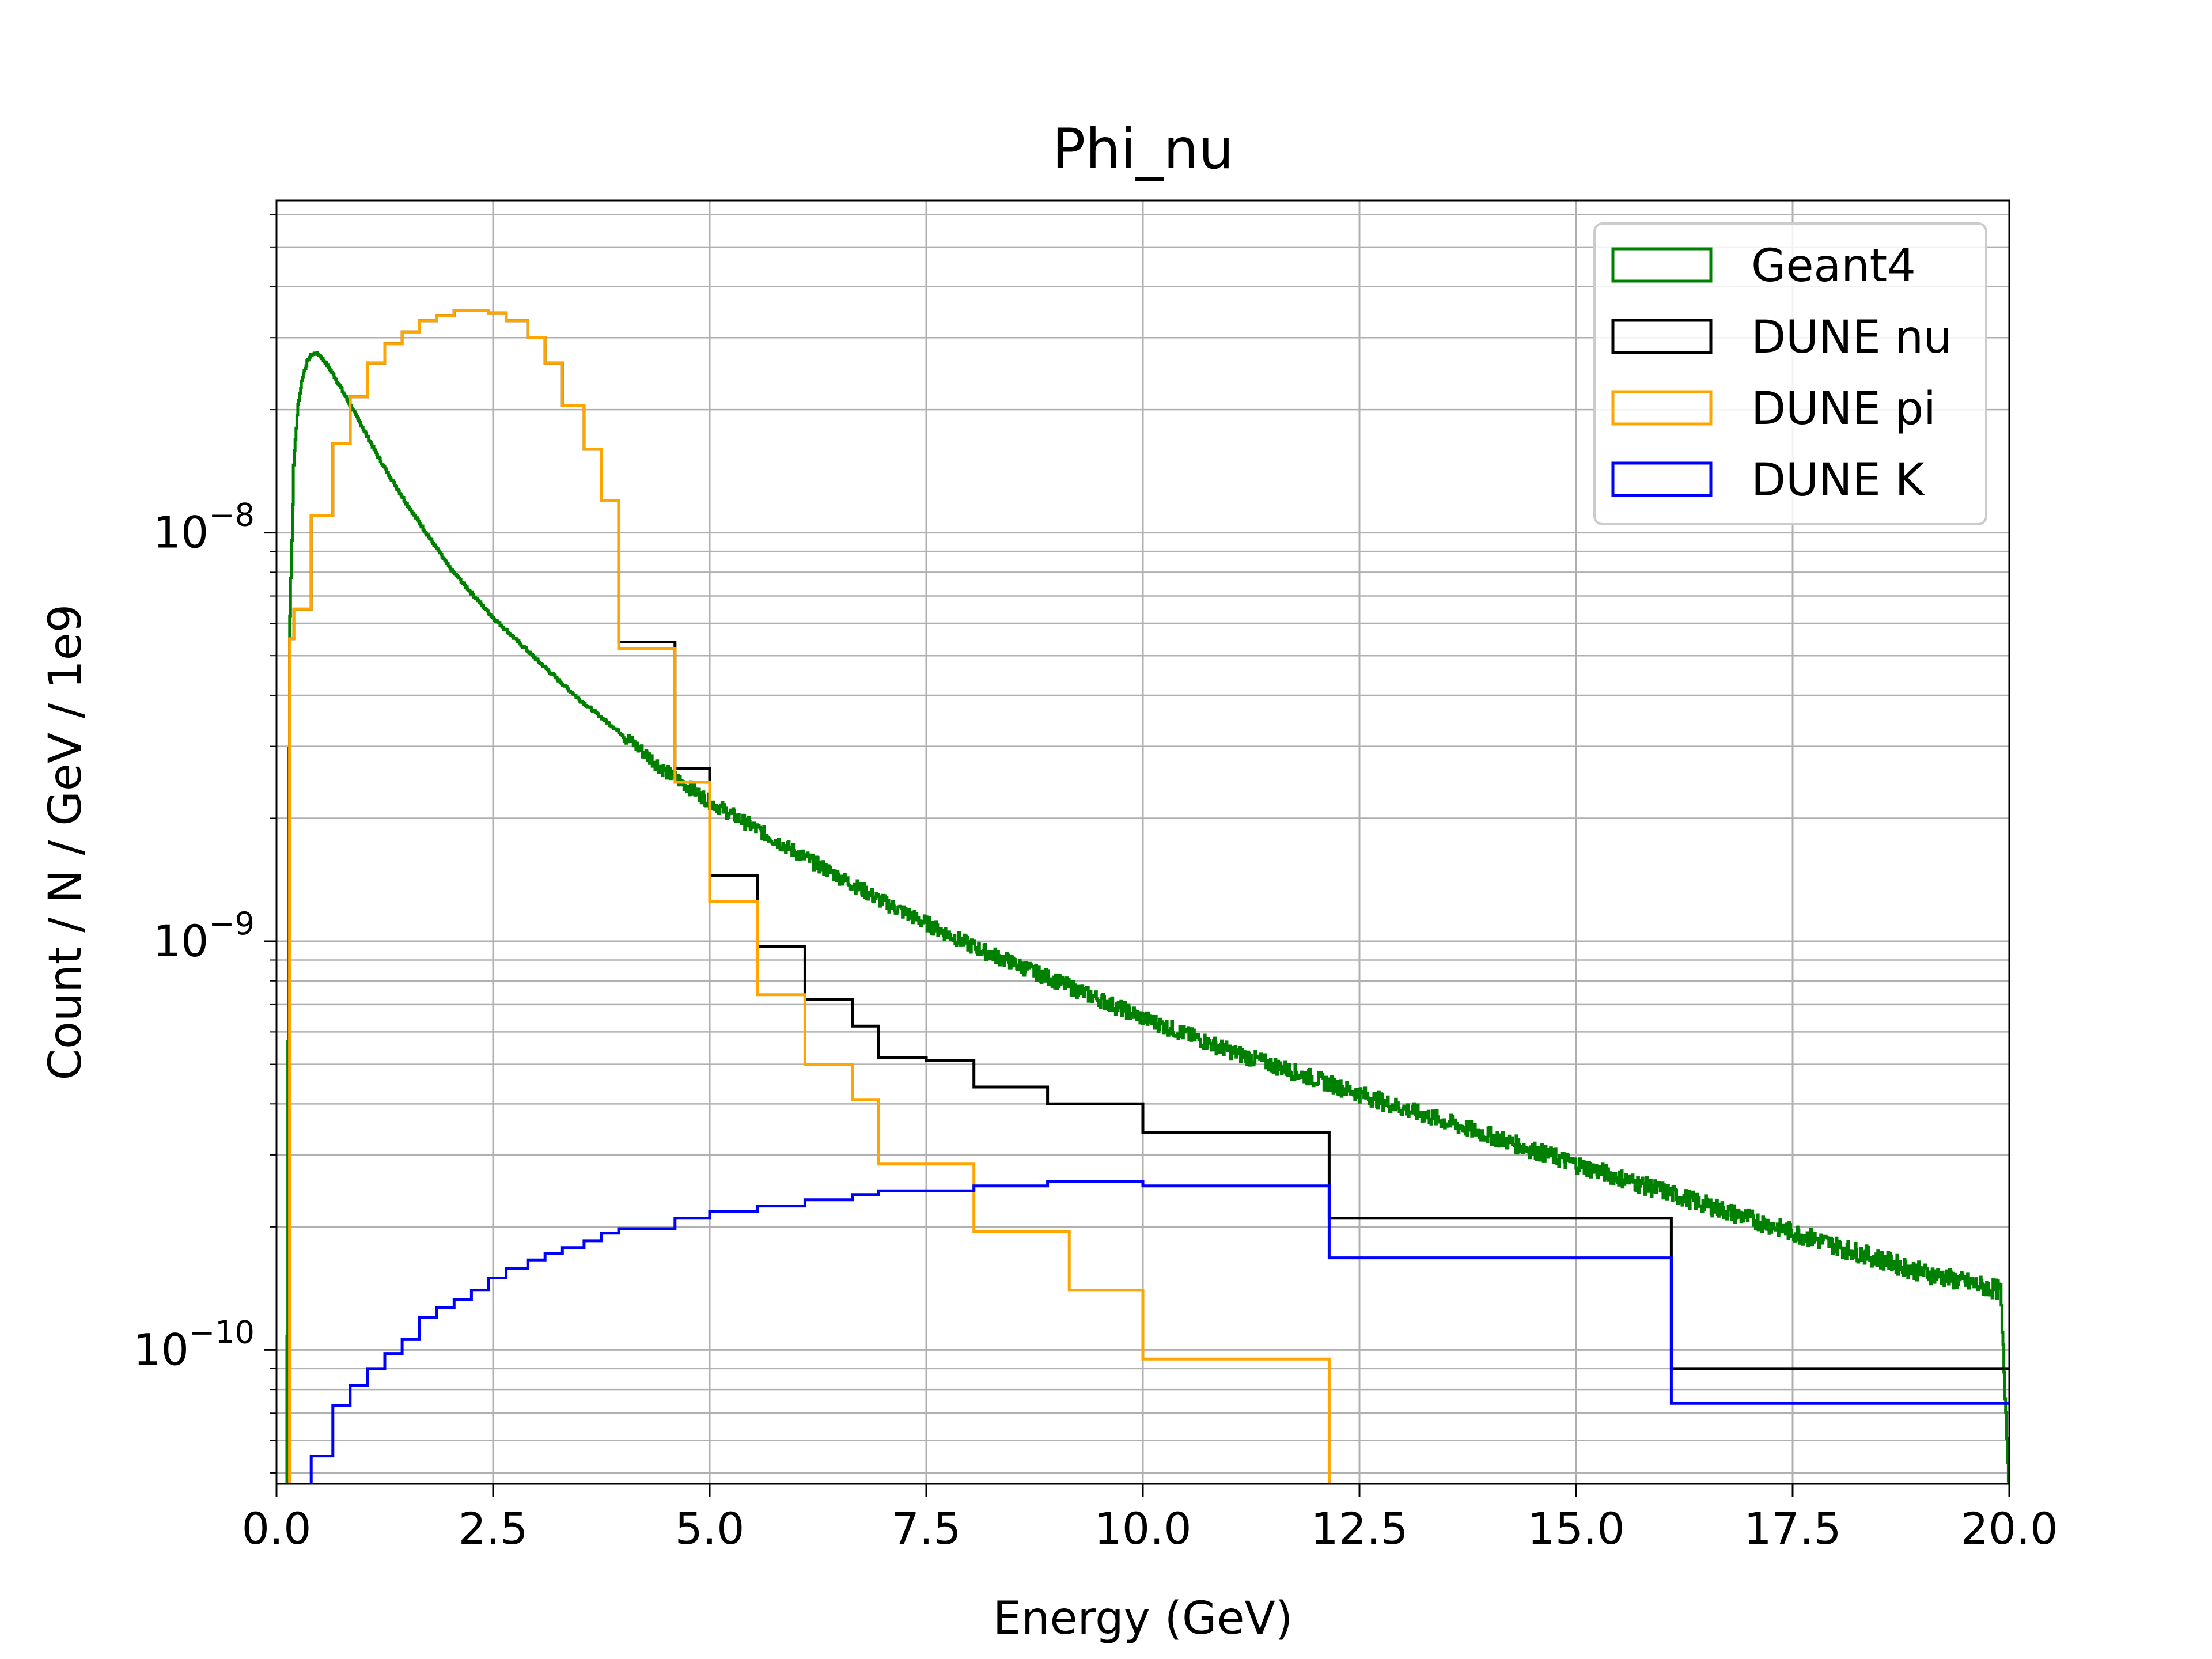 This screenshot has width=2212, height=1659. What do you see at coordinates (1359, 1528) in the screenshot?
I see `x-tick-label: 12.5` at bounding box center [1359, 1528].